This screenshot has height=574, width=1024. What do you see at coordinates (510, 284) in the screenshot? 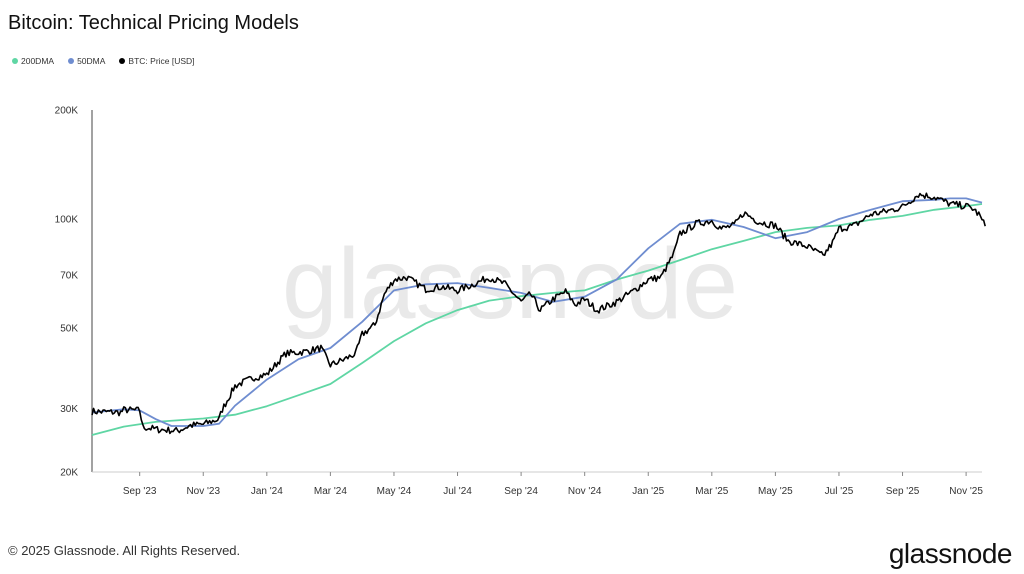
I see `chart-watermark: glassnode` at bounding box center [510, 284].